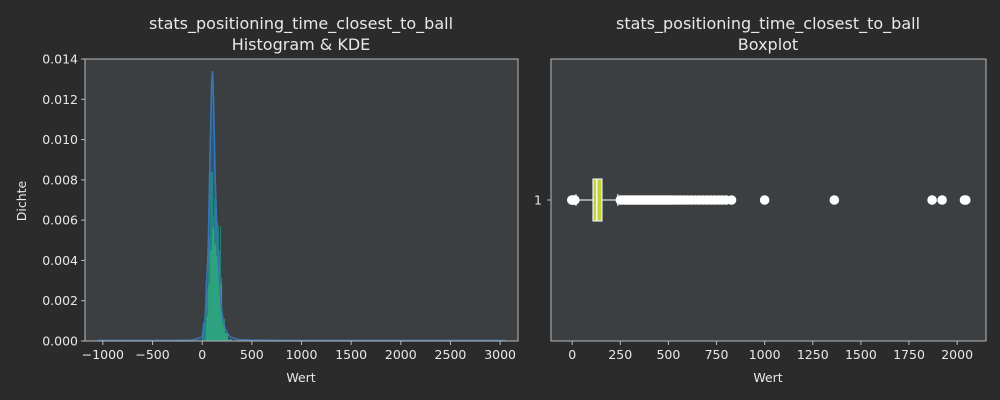  Describe the element at coordinates (60, 220) in the screenshot. I see `histogram-y-tick-label: 0.006` at that location.